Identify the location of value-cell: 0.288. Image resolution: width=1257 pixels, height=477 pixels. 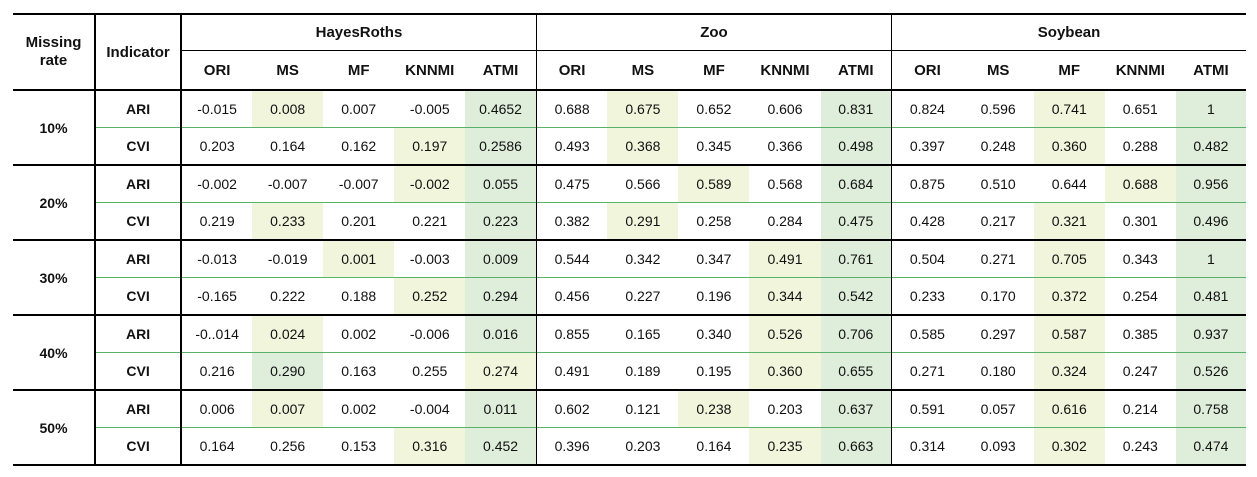
(1140, 146).